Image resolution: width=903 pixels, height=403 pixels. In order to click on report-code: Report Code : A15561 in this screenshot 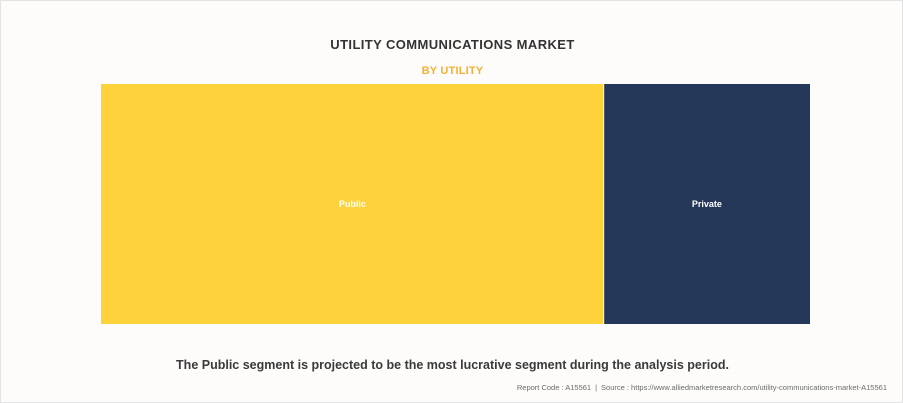, I will do `click(554, 387)`.